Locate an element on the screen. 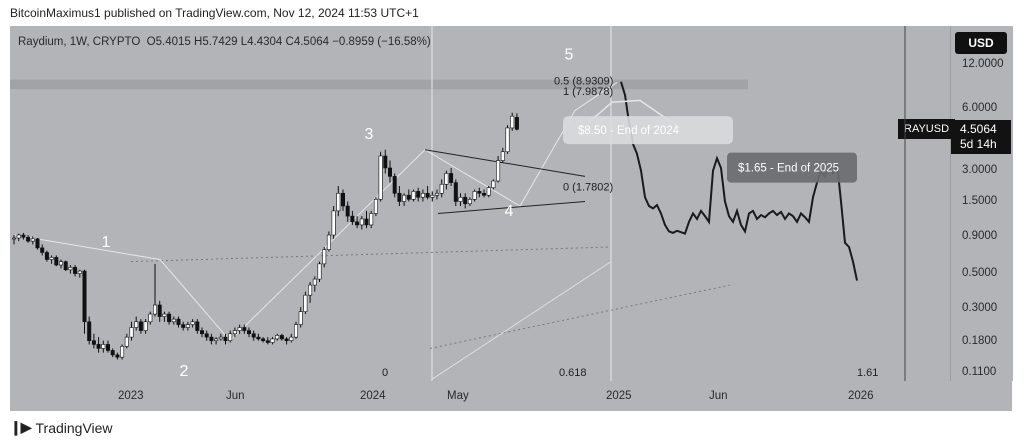 The width and height of the screenshot is (1024, 445). candle-countdown: 5d 14h is located at coordinates (978, 144).